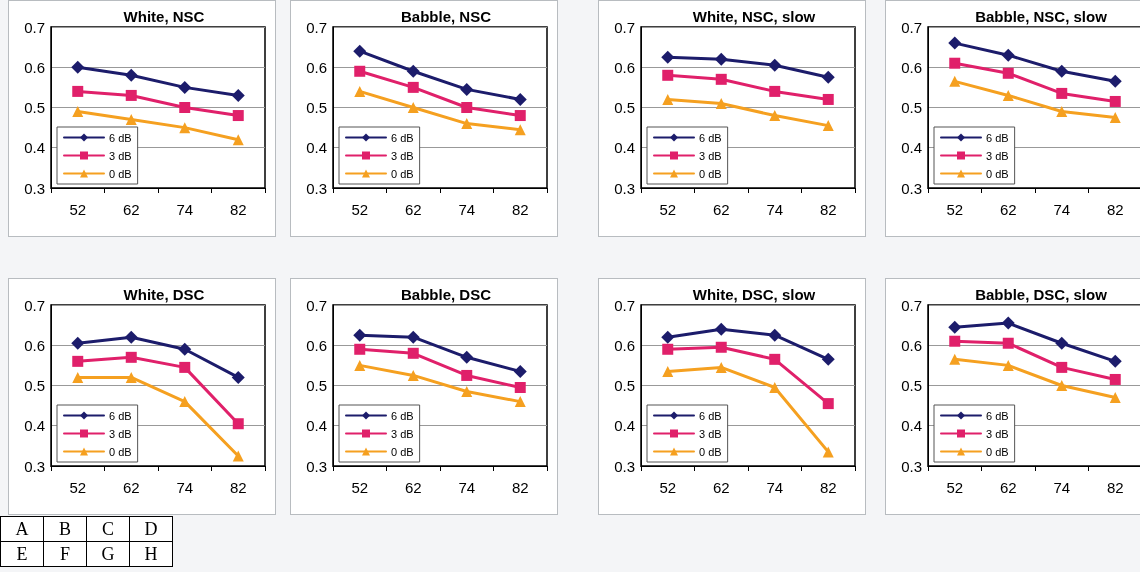  I want to click on text: G, so click(108, 554).